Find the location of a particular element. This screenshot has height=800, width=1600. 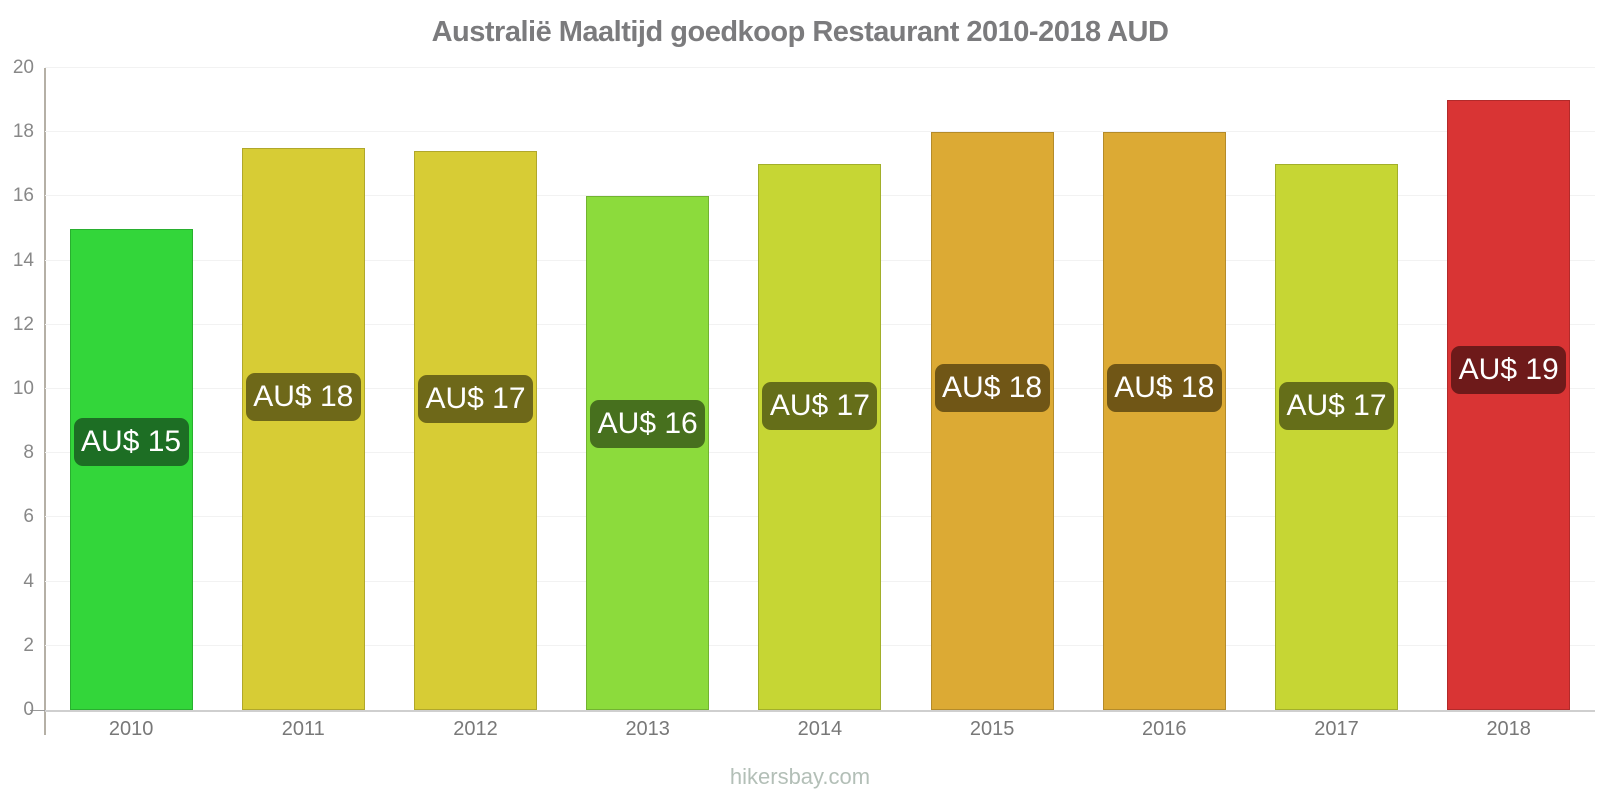

bar-2014: AU$ 17 is located at coordinates (820, 437).